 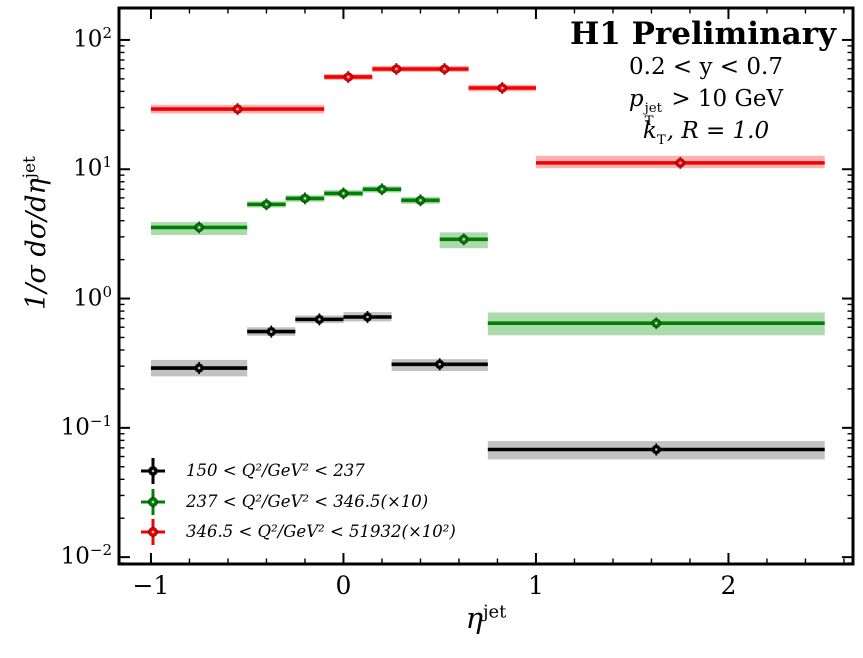 What do you see at coordinates (343, 585) in the screenshot?
I see `x-tick-label: 0` at bounding box center [343, 585].